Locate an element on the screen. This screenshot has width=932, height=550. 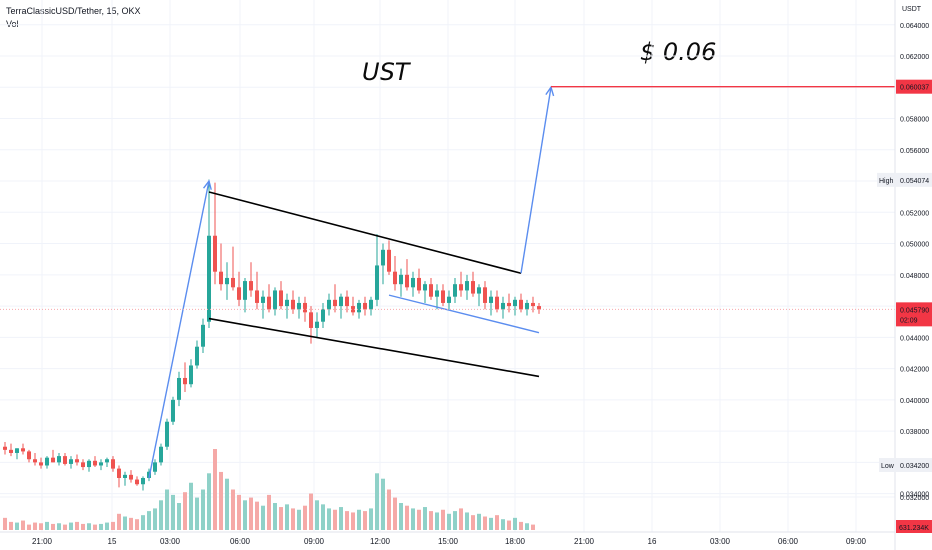
x-tick-label: 21:00 is located at coordinates (584, 541).